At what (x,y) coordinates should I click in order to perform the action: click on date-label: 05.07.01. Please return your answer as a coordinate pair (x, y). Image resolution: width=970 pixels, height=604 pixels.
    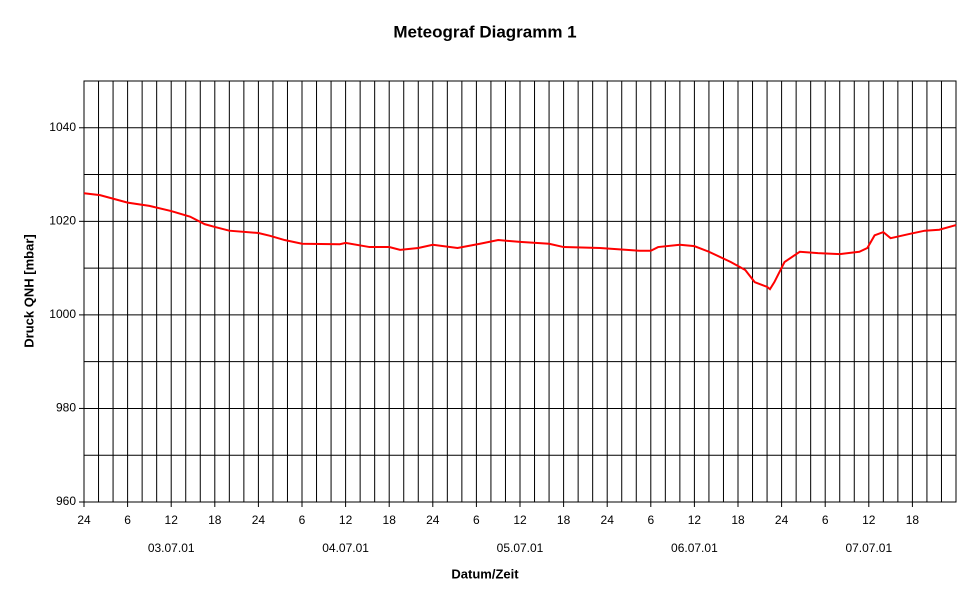
    Looking at the image, I should click on (520, 548).